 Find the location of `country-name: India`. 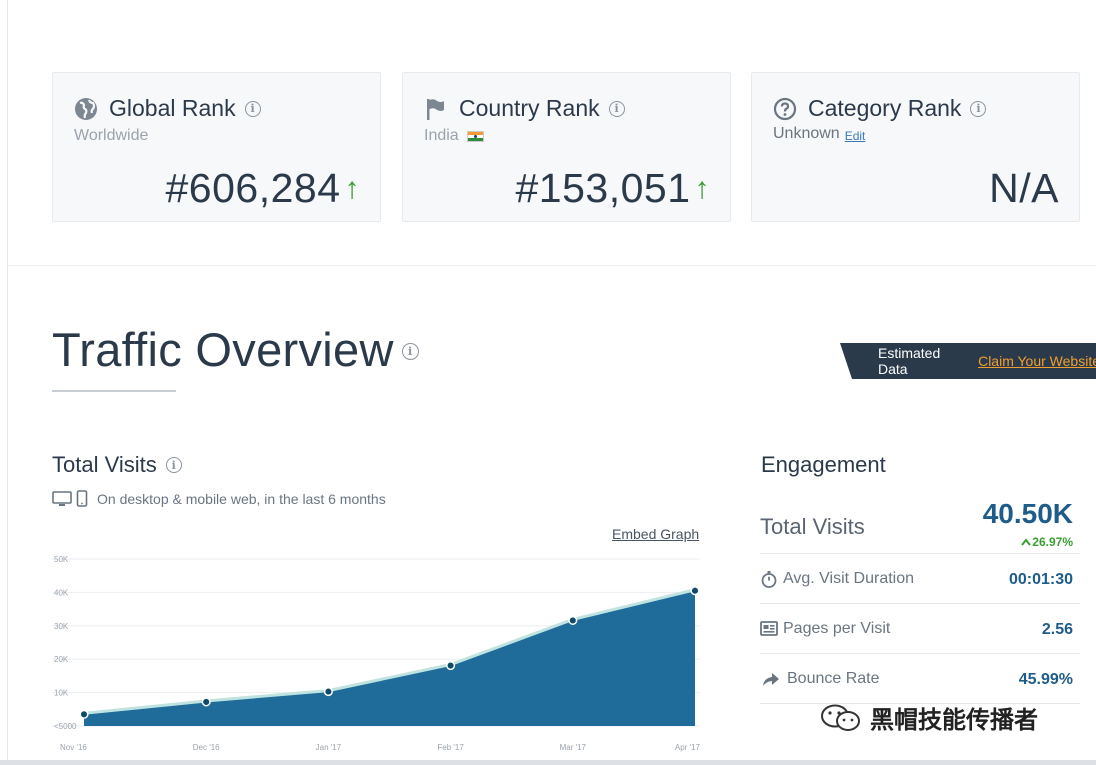

country-name: India is located at coordinates (441, 135).